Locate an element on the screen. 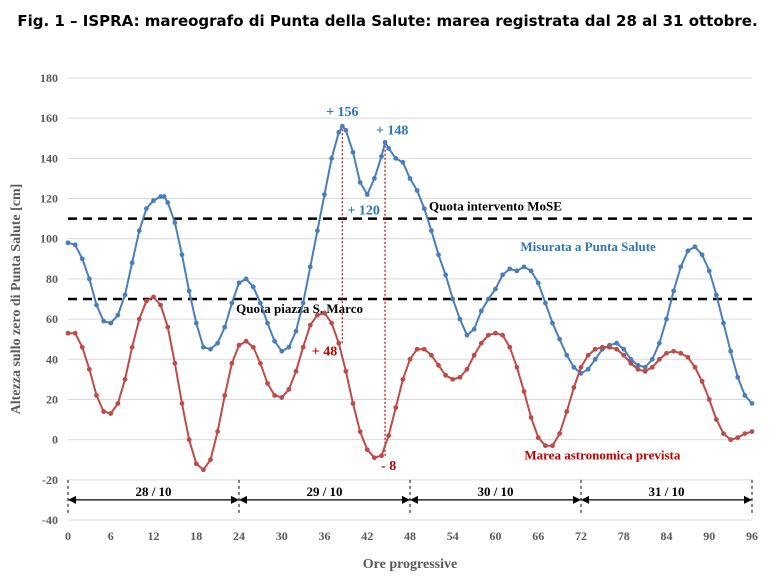 The width and height of the screenshot is (775, 578). x-tick-label: 6 is located at coordinates (111, 536).